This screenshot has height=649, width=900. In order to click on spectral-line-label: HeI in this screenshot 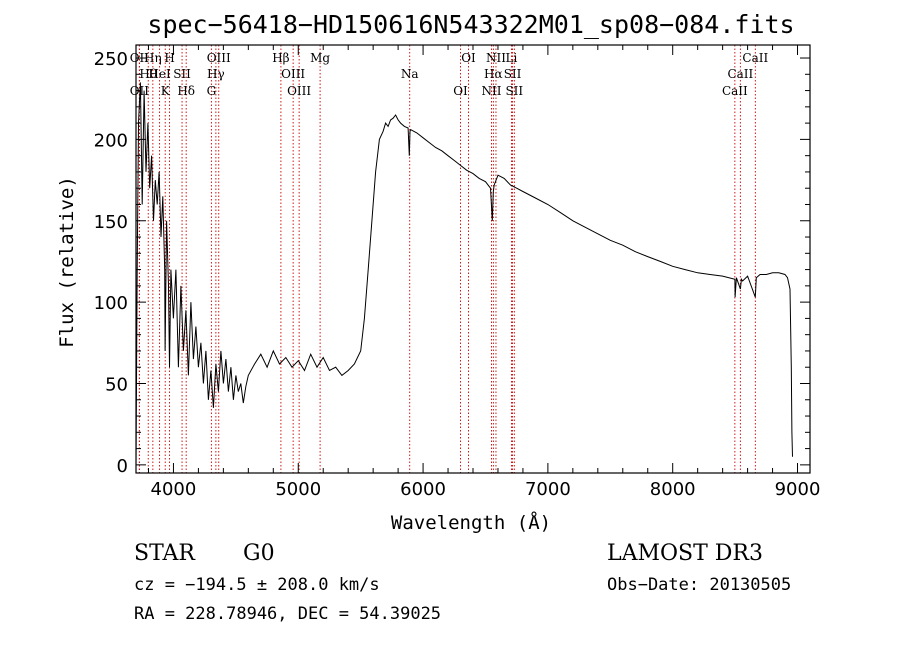, I will do `click(159, 74)`.